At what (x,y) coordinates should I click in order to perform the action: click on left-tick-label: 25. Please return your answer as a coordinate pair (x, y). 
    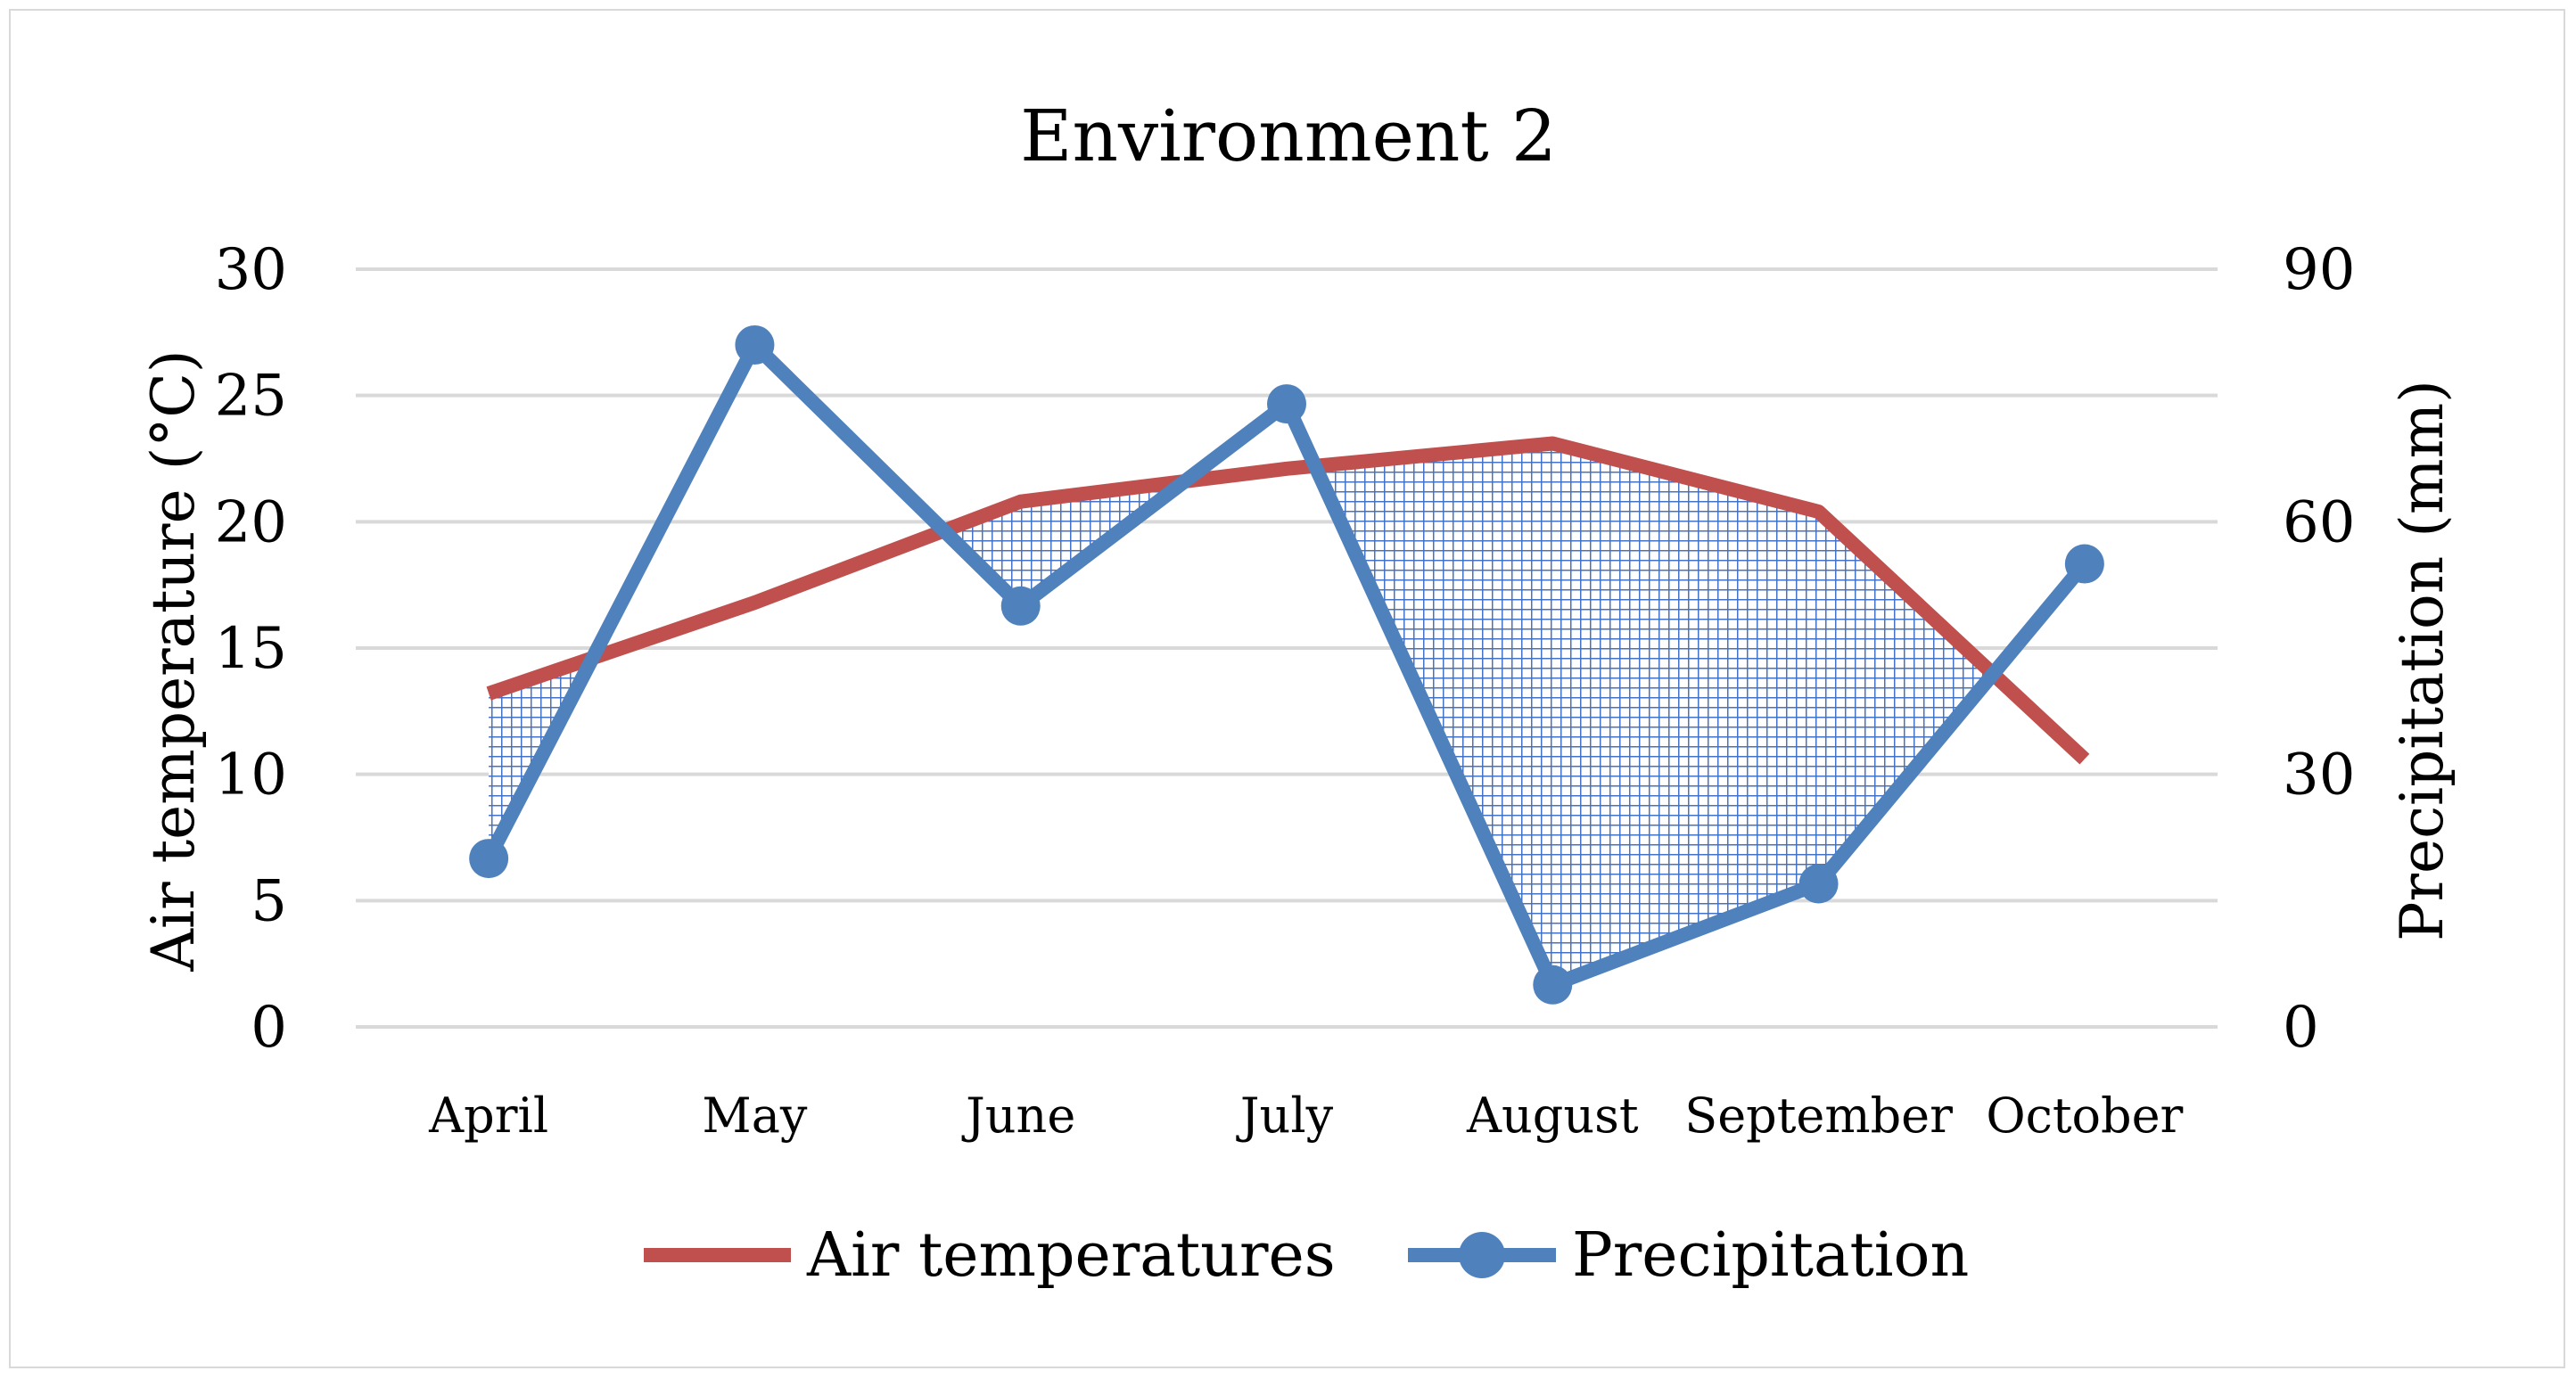
    Looking at the image, I should click on (251, 397).